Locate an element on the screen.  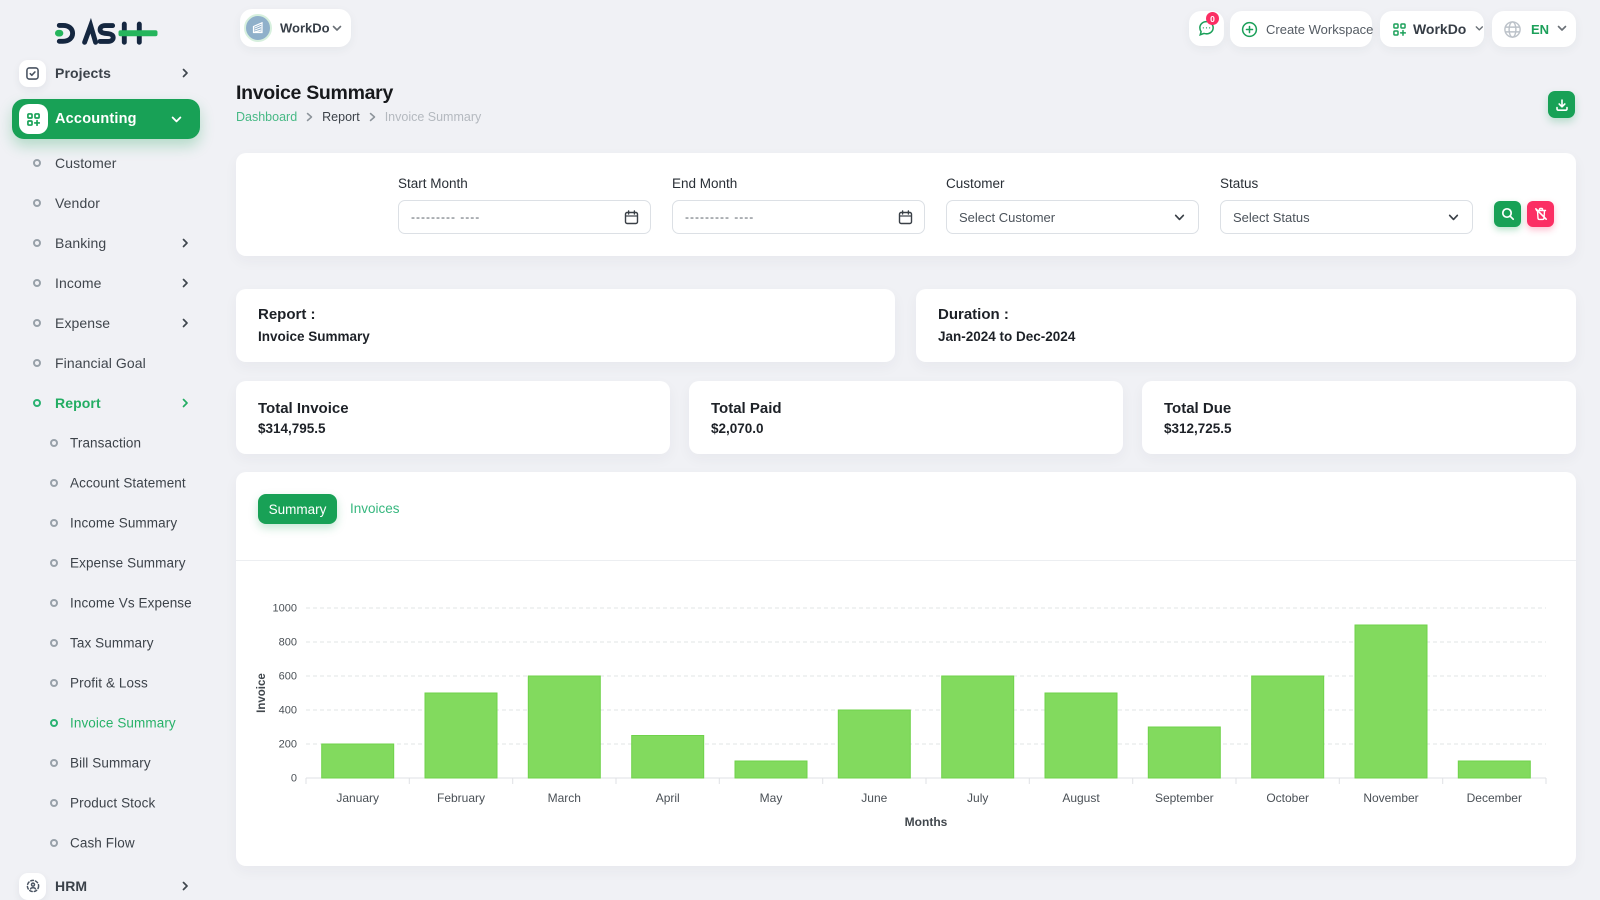
svg-text: Months is located at coordinates (926, 822).